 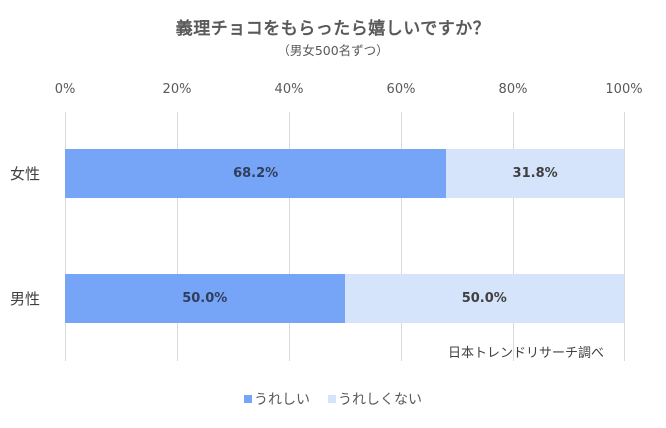 What do you see at coordinates (535, 173) in the screenshot?
I see `bar-segment-not-happy: 31.8%` at bounding box center [535, 173].